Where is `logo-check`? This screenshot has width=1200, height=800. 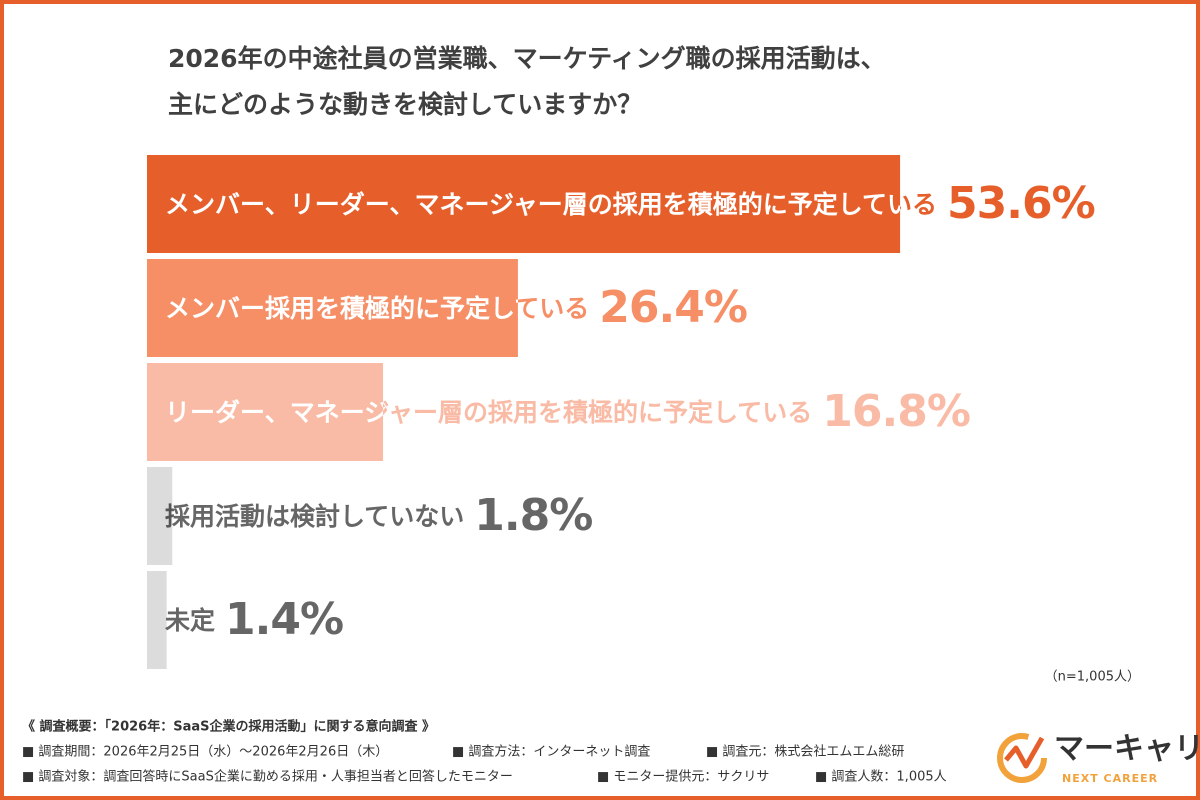 logo-check is located at coordinates (1024, 752).